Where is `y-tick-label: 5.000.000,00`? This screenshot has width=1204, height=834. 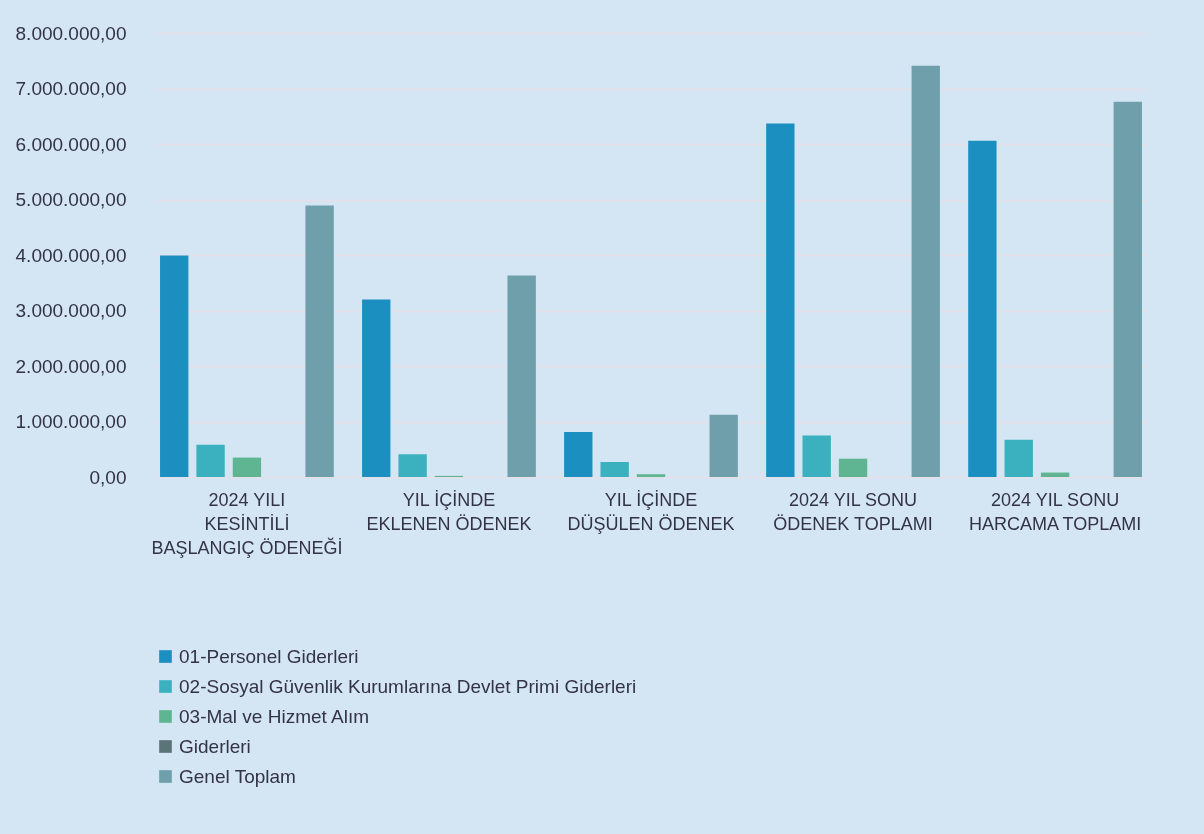 y-tick-label: 5.000.000,00 is located at coordinates (71, 199).